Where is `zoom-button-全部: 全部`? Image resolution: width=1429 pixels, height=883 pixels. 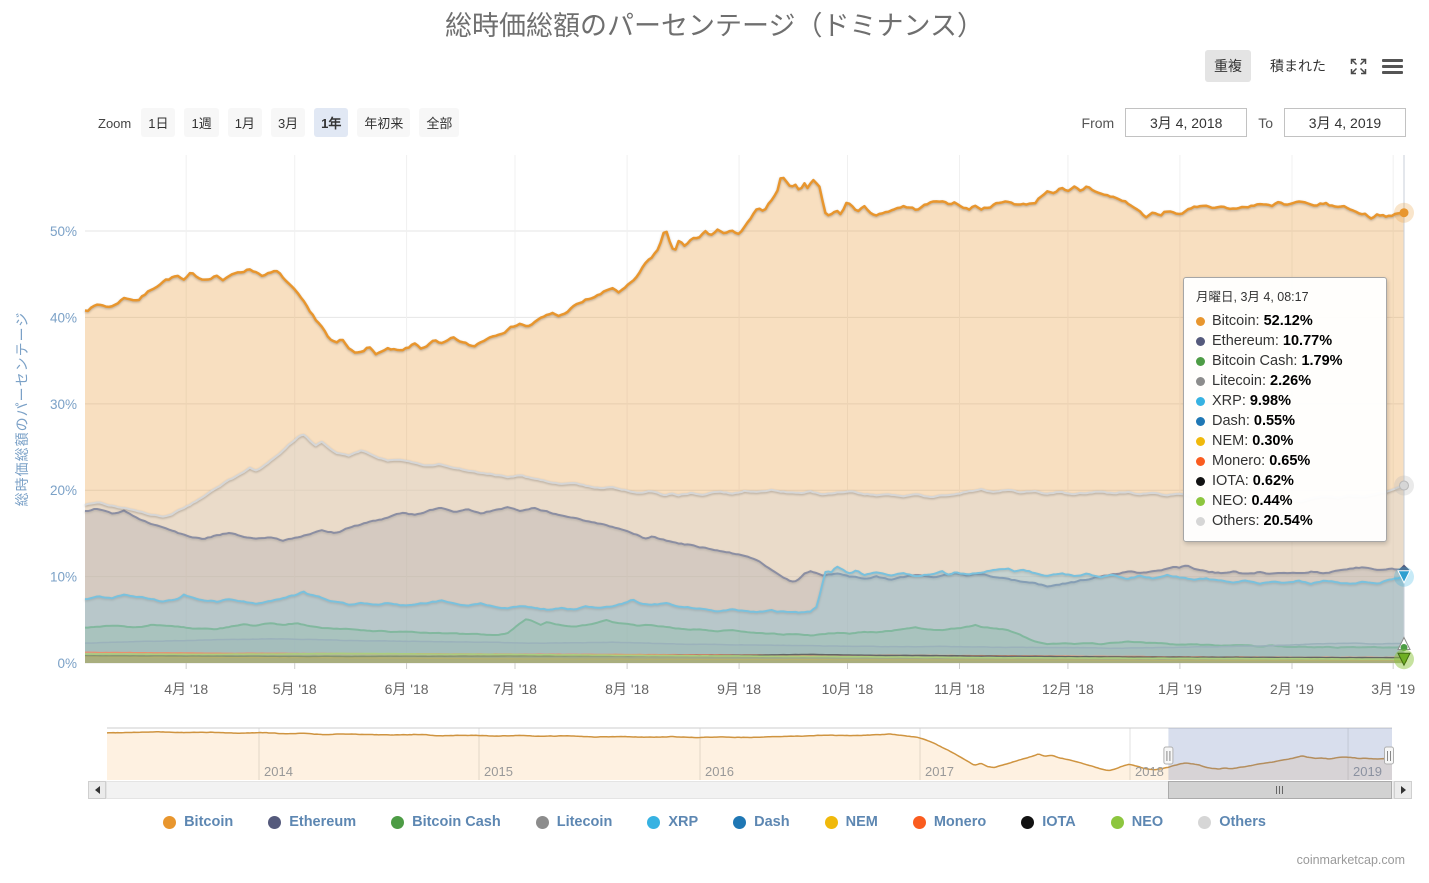 zoom-button-全部: 全部 is located at coordinates (439, 122).